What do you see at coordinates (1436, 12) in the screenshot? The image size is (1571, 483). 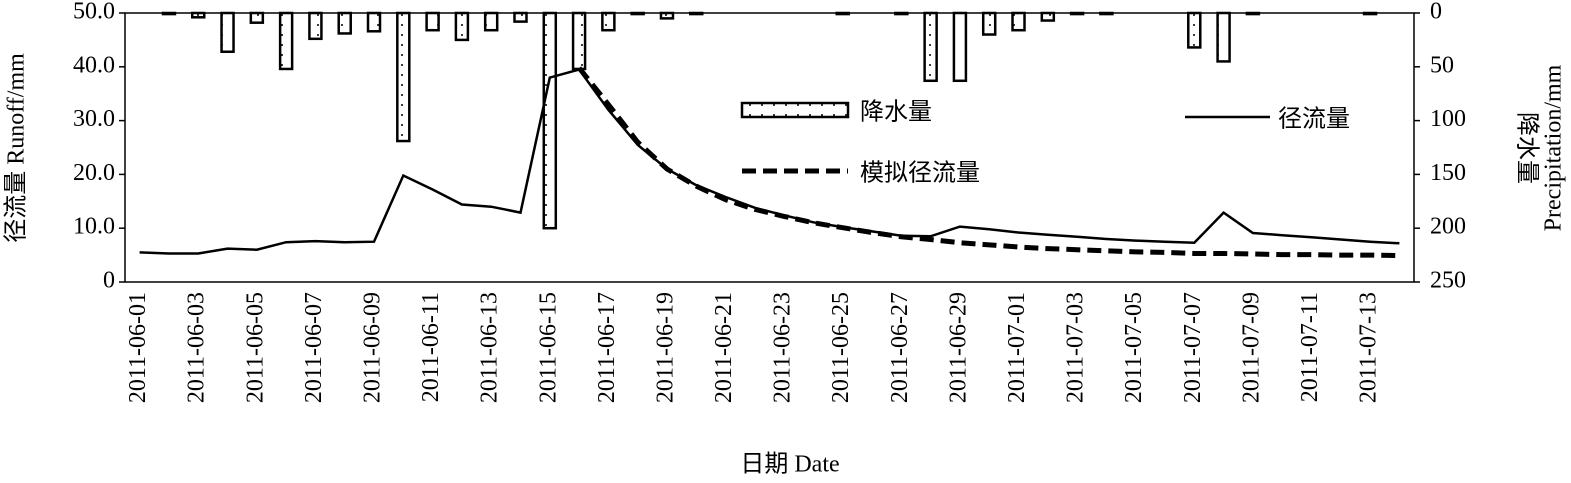 I see `y2-tick-label: 0` at bounding box center [1436, 12].